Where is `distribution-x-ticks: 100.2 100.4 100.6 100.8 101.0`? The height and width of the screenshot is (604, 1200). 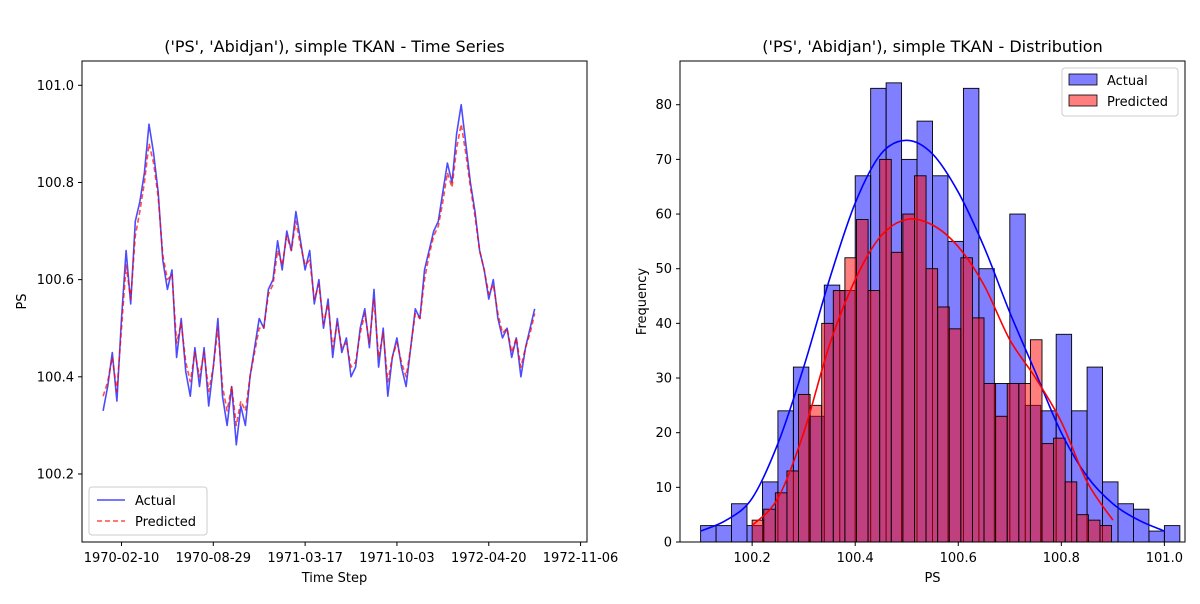 distribution-x-ticks: 100.2 100.4 100.6 100.8 101.0 is located at coordinates (958, 554).